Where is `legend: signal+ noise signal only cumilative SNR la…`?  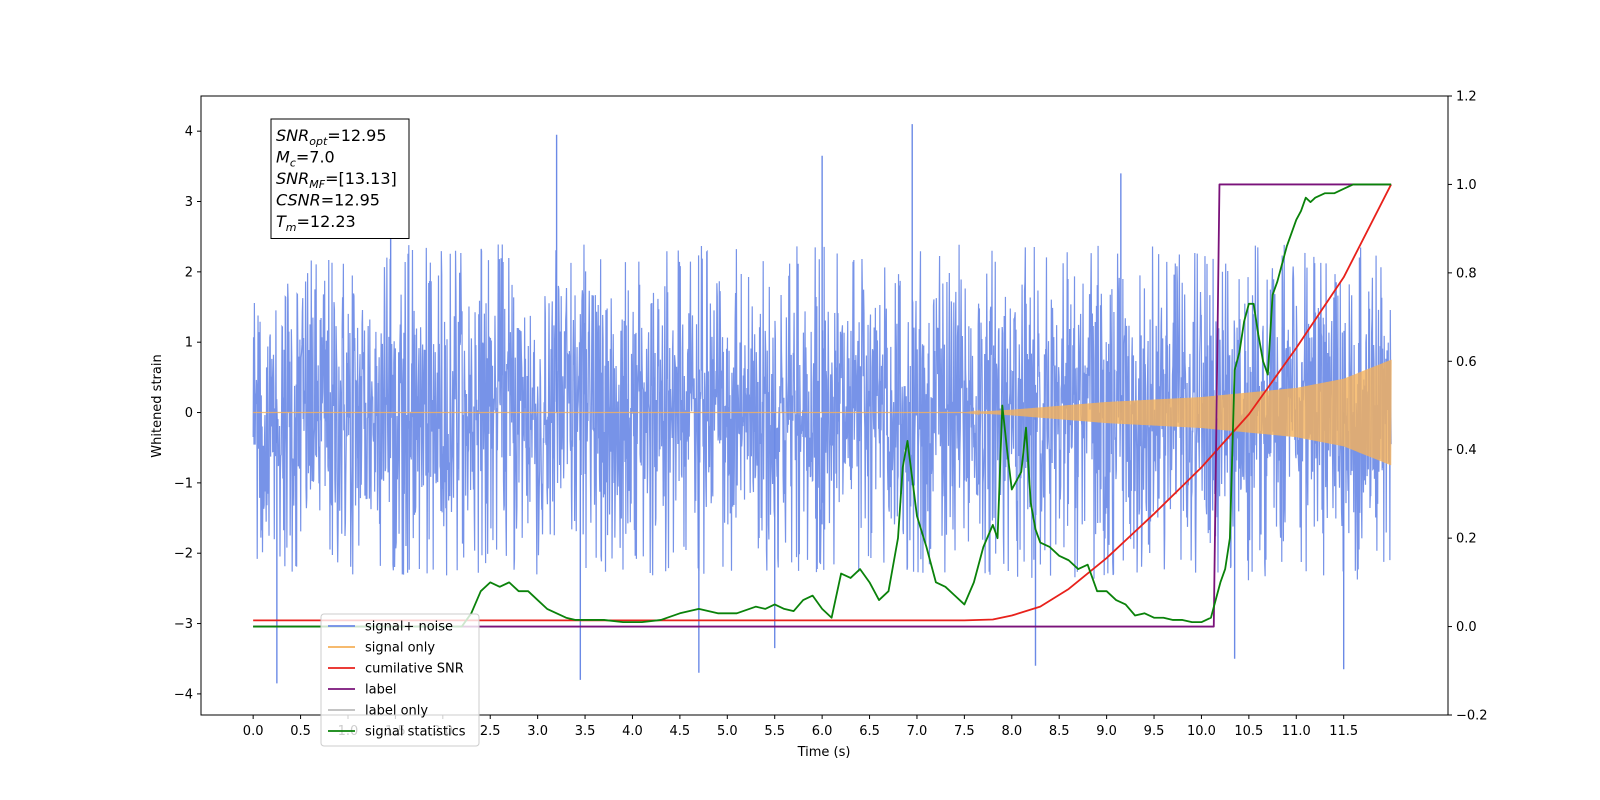
legend: signal+ noise signal only cumilative SNR la… is located at coordinates (400, 680).